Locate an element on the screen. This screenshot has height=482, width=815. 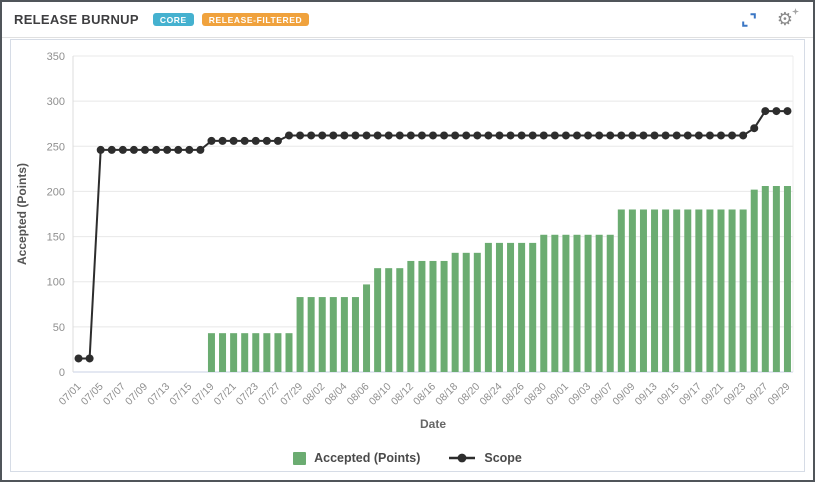
svg-text: 09/21 is located at coordinates (712, 394).